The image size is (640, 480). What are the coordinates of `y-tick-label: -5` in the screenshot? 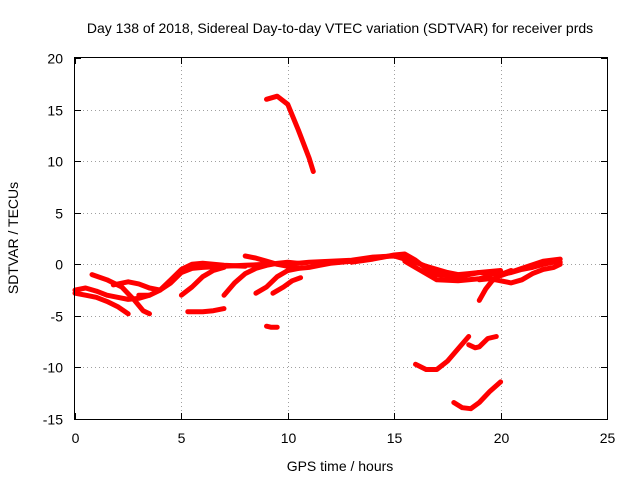 It's located at (57, 317).